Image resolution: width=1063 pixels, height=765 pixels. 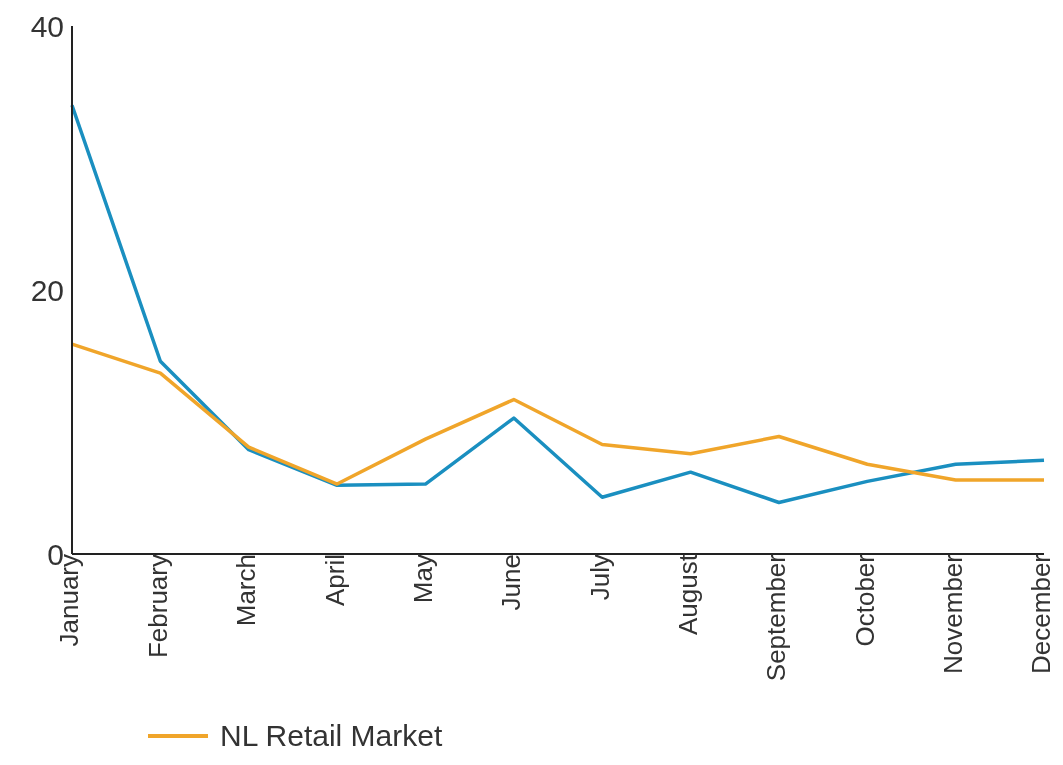 I want to click on x-tick-label: December, so click(x=1041, y=613).